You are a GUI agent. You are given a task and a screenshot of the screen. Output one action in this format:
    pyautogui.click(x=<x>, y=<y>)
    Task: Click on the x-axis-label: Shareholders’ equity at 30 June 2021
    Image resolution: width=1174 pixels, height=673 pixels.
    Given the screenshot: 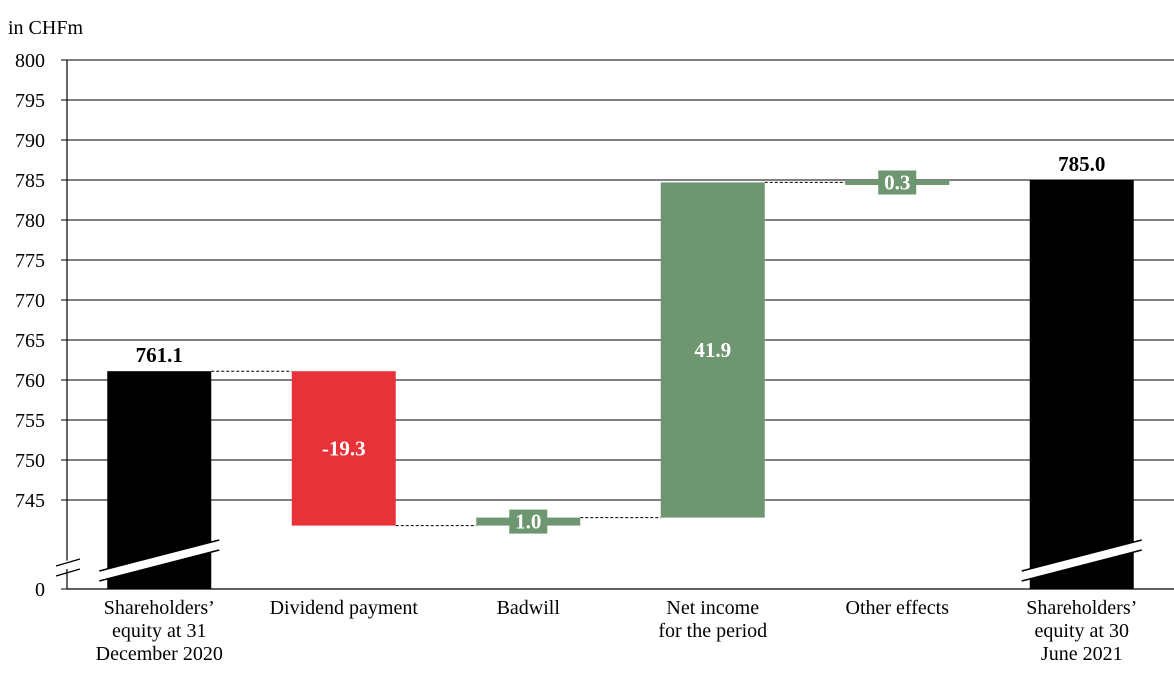 What is the action you would take?
    pyautogui.click(x=1081, y=631)
    